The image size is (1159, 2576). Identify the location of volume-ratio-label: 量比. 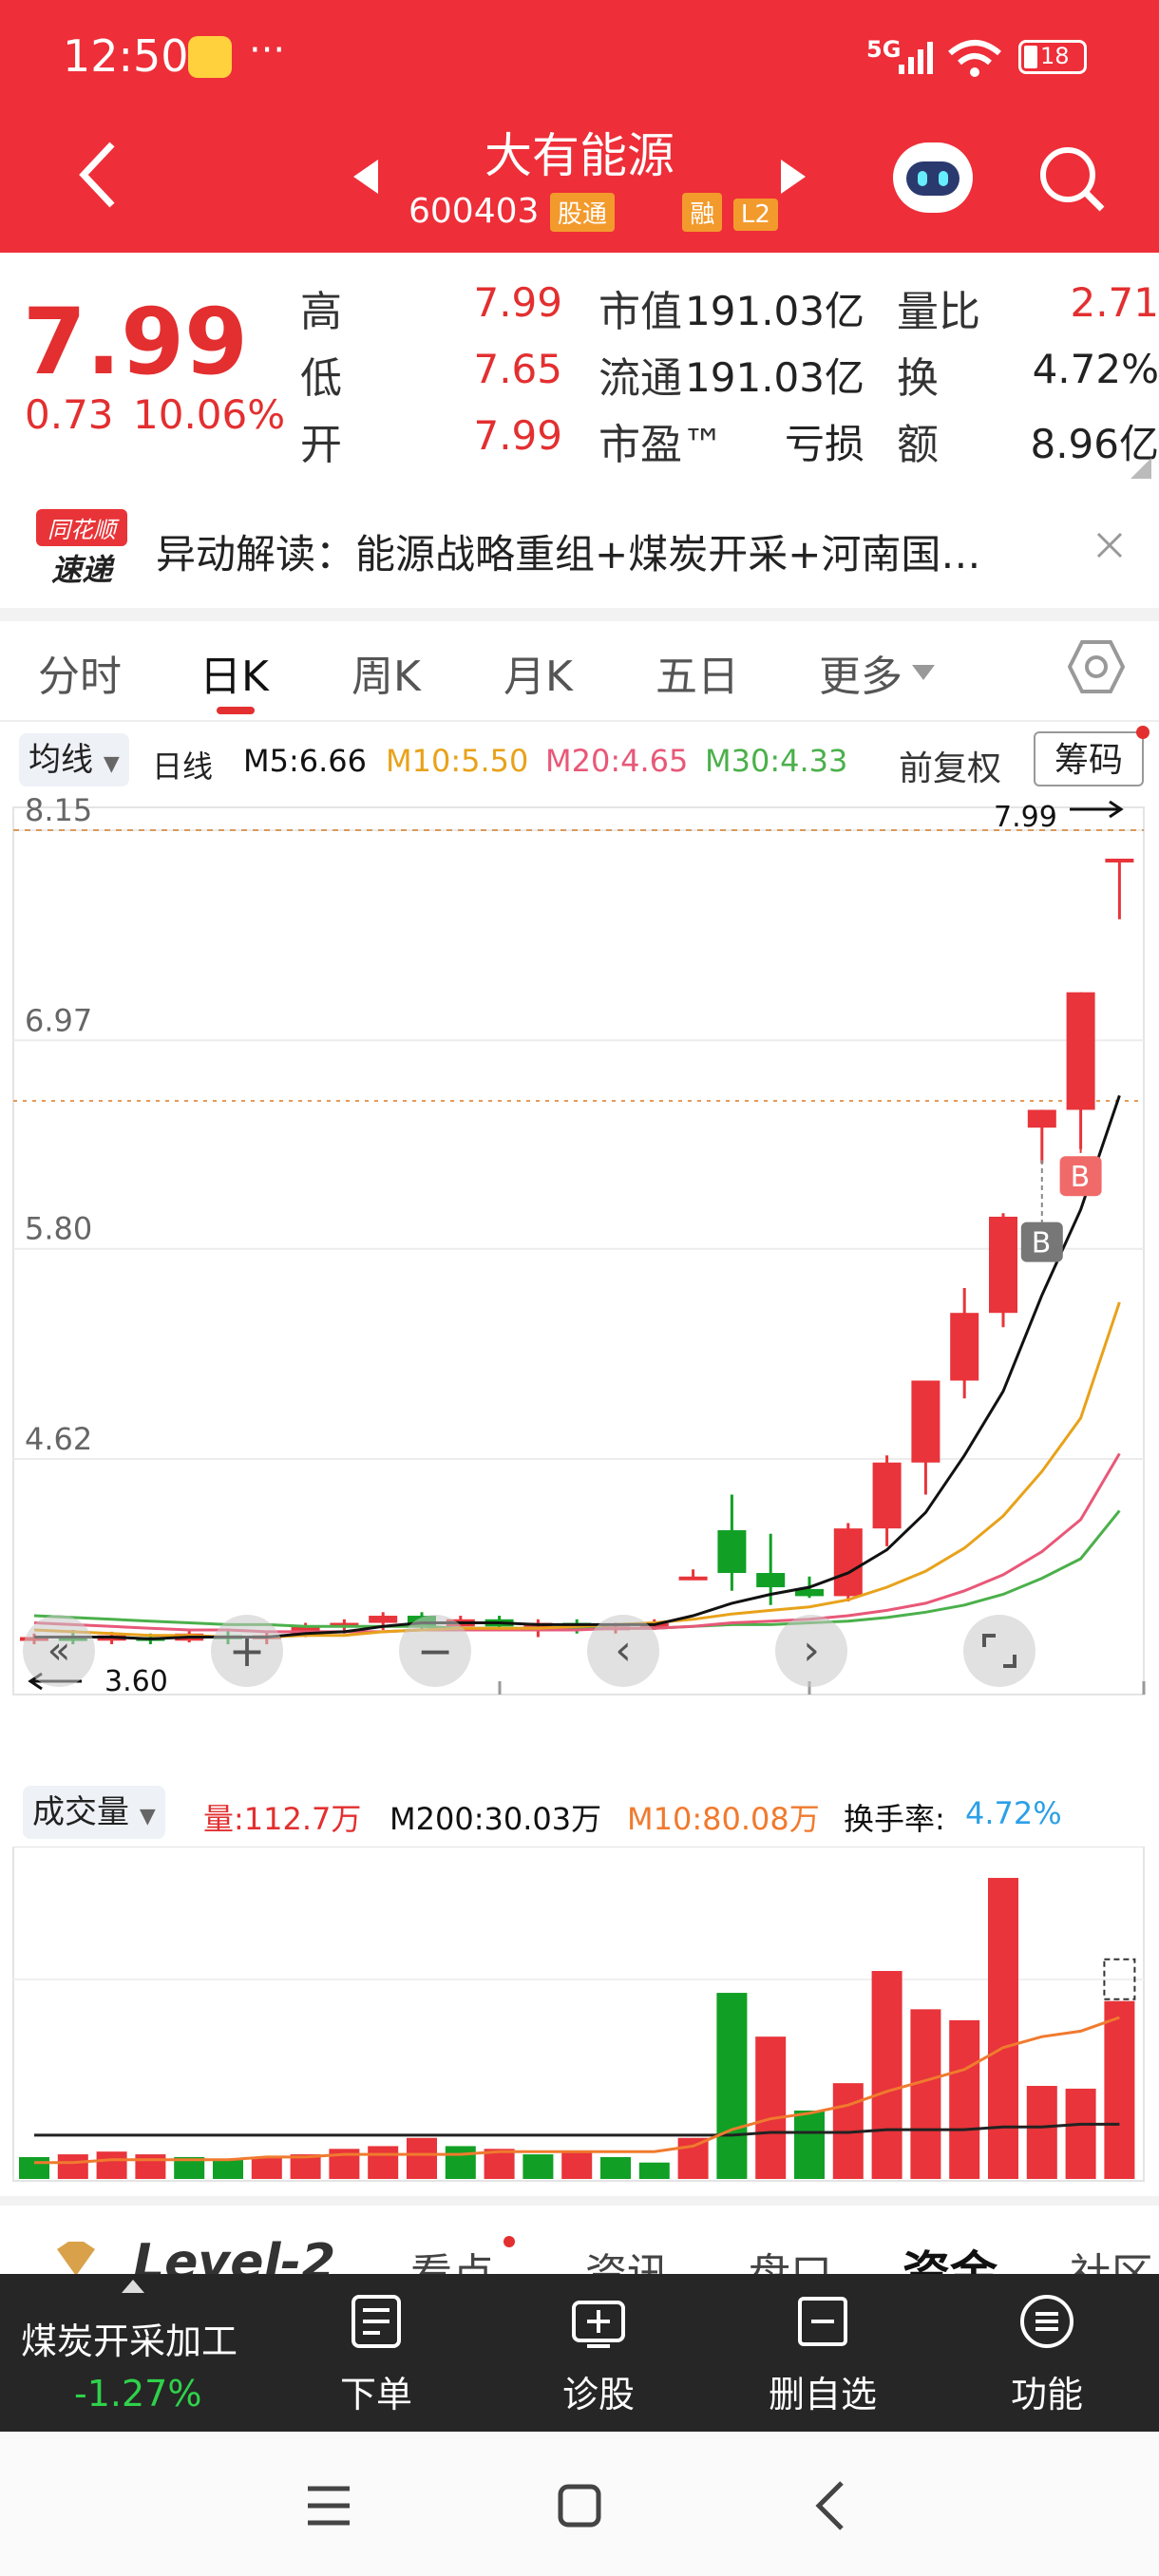
(938, 312).